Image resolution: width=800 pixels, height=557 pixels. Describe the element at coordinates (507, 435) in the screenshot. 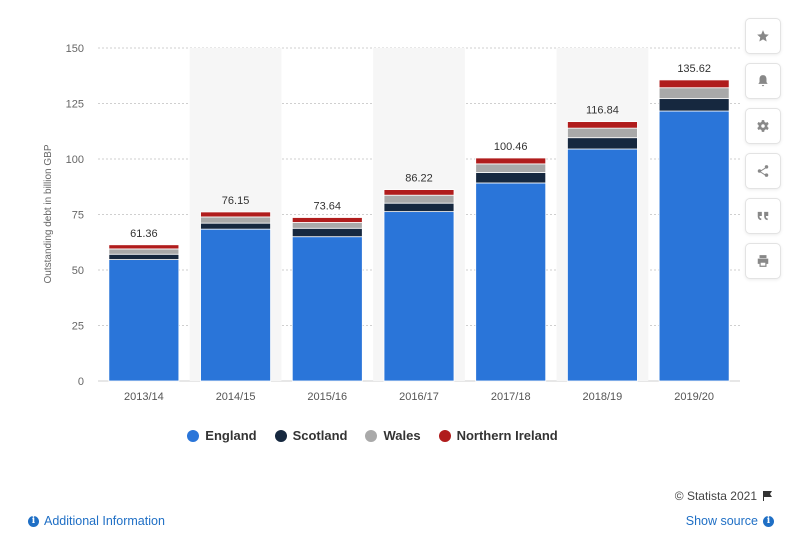

I see `legend-label: Northern Ireland` at that location.